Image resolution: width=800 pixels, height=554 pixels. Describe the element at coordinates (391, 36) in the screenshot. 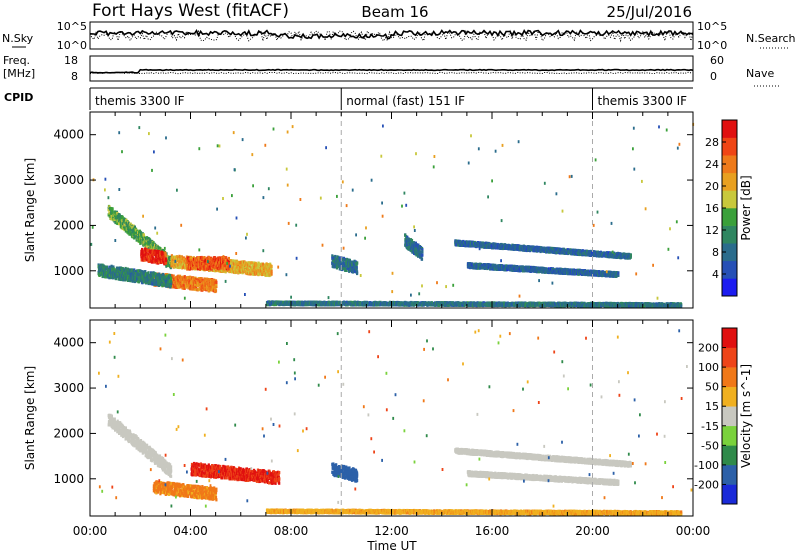

I see `nsearch-trace` at that location.